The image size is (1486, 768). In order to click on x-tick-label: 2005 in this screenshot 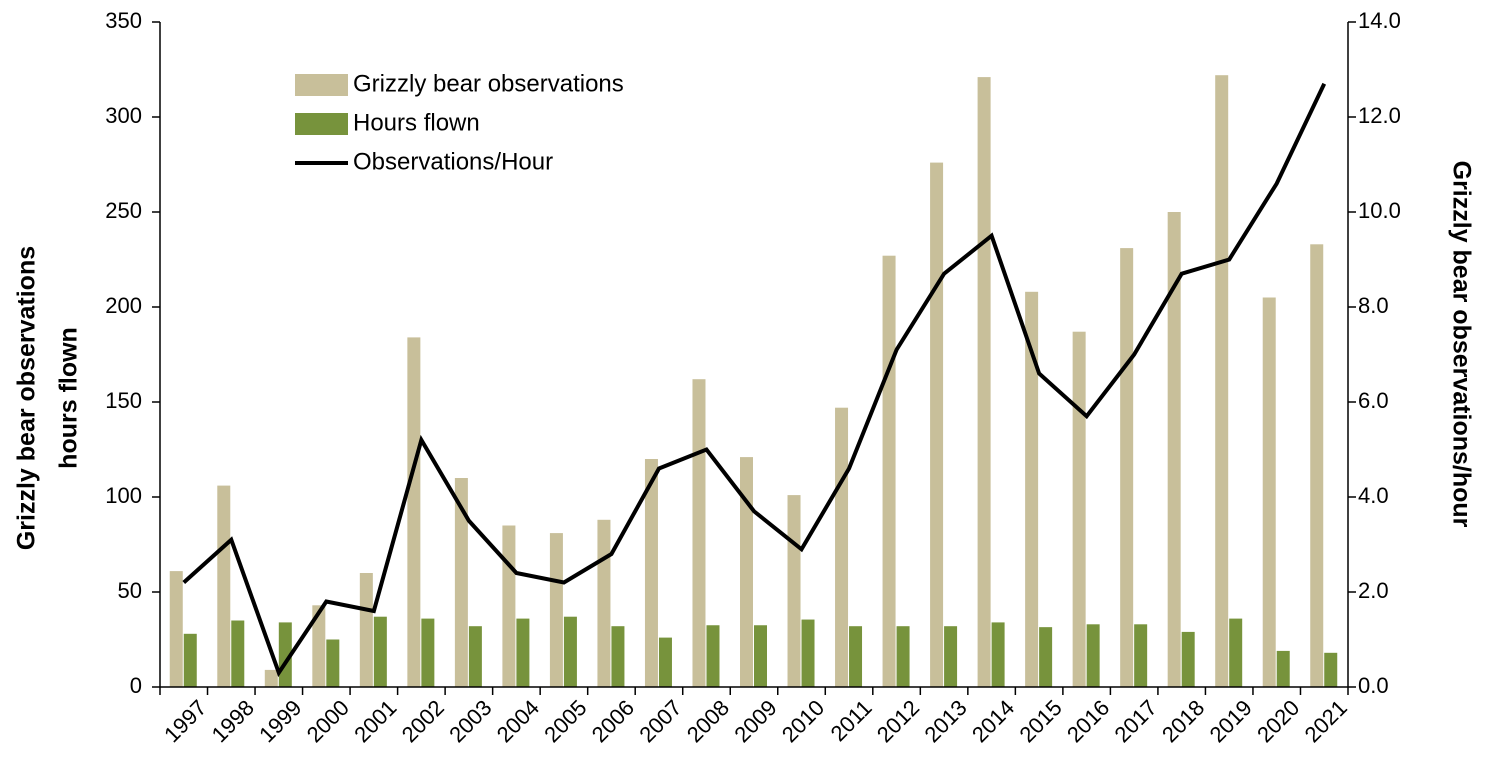, I will do `click(565, 721)`.